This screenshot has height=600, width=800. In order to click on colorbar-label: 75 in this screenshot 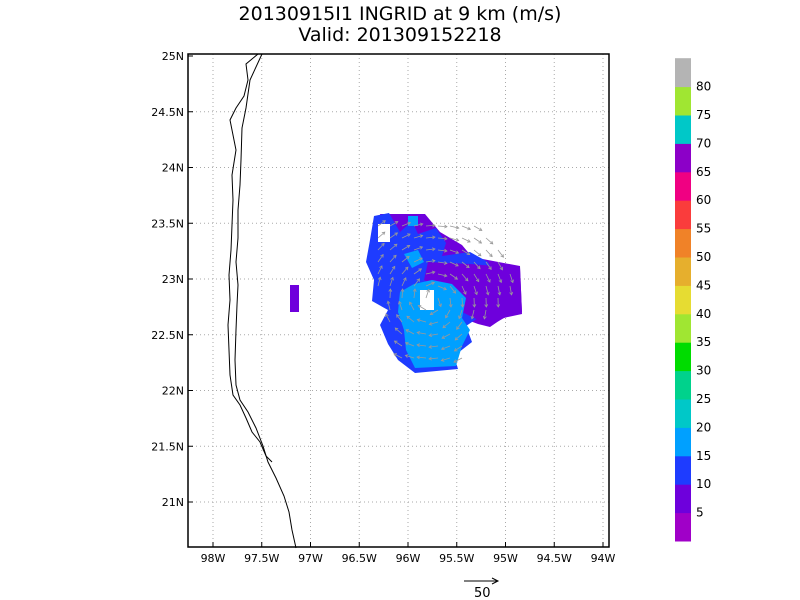, I will do `click(703, 115)`.